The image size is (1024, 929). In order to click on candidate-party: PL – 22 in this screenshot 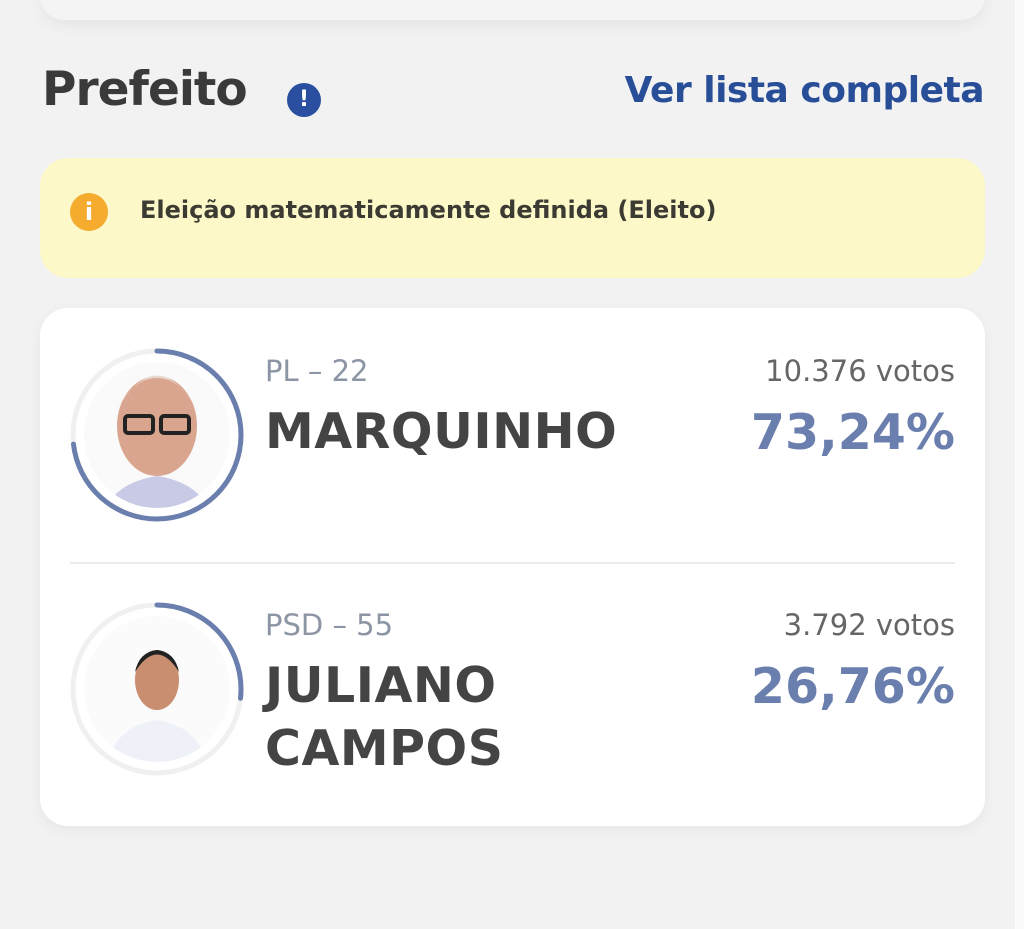, I will do `click(317, 371)`.